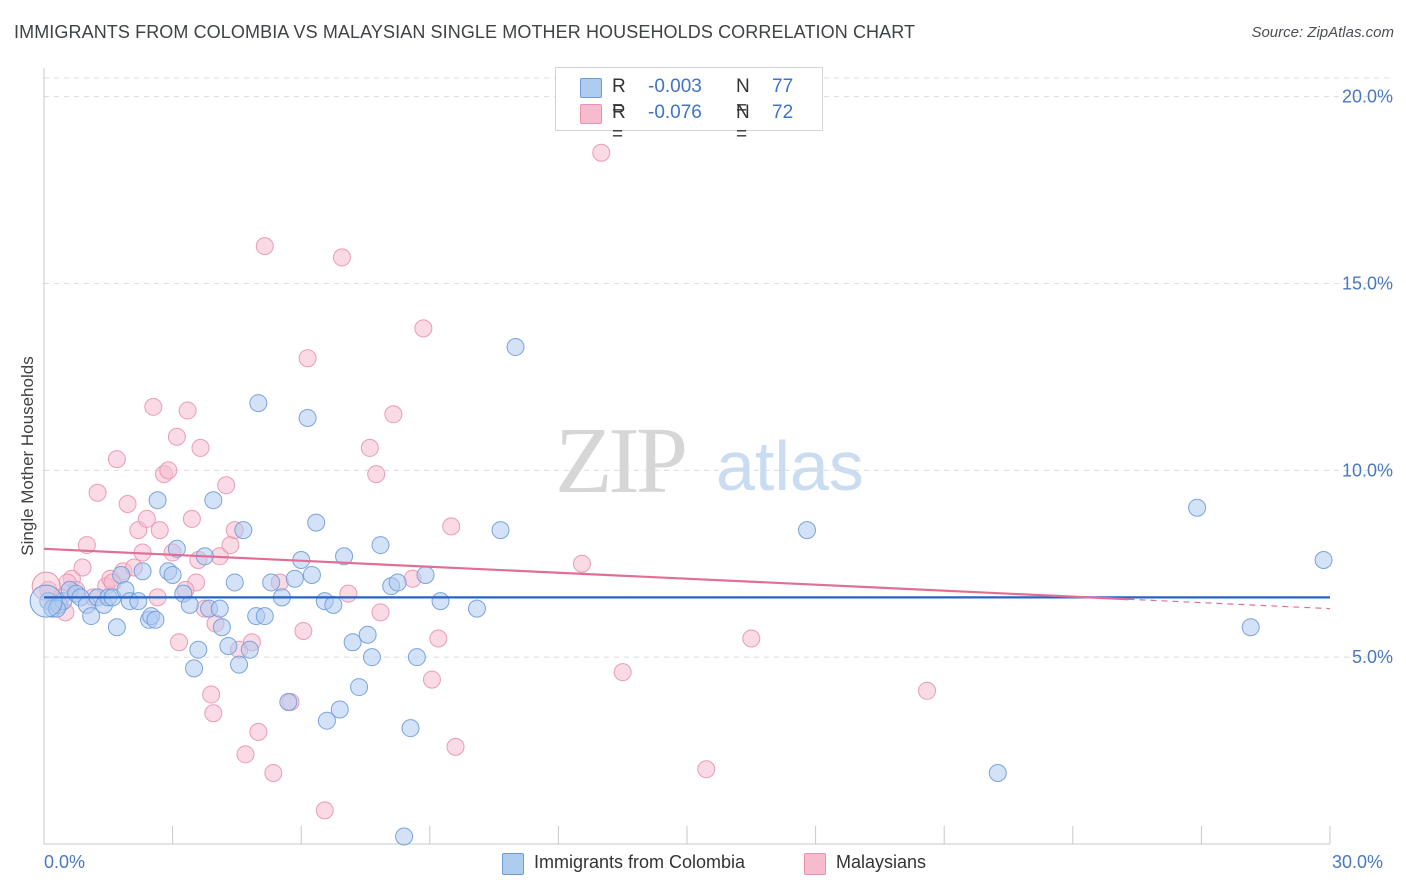 Image resolution: width=1406 pixels, height=892 pixels. What do you see at coordinates (1358, 862) in the screenshot?
I see `x-tick-max: 30.0%` at bounding box center [1358, 862].